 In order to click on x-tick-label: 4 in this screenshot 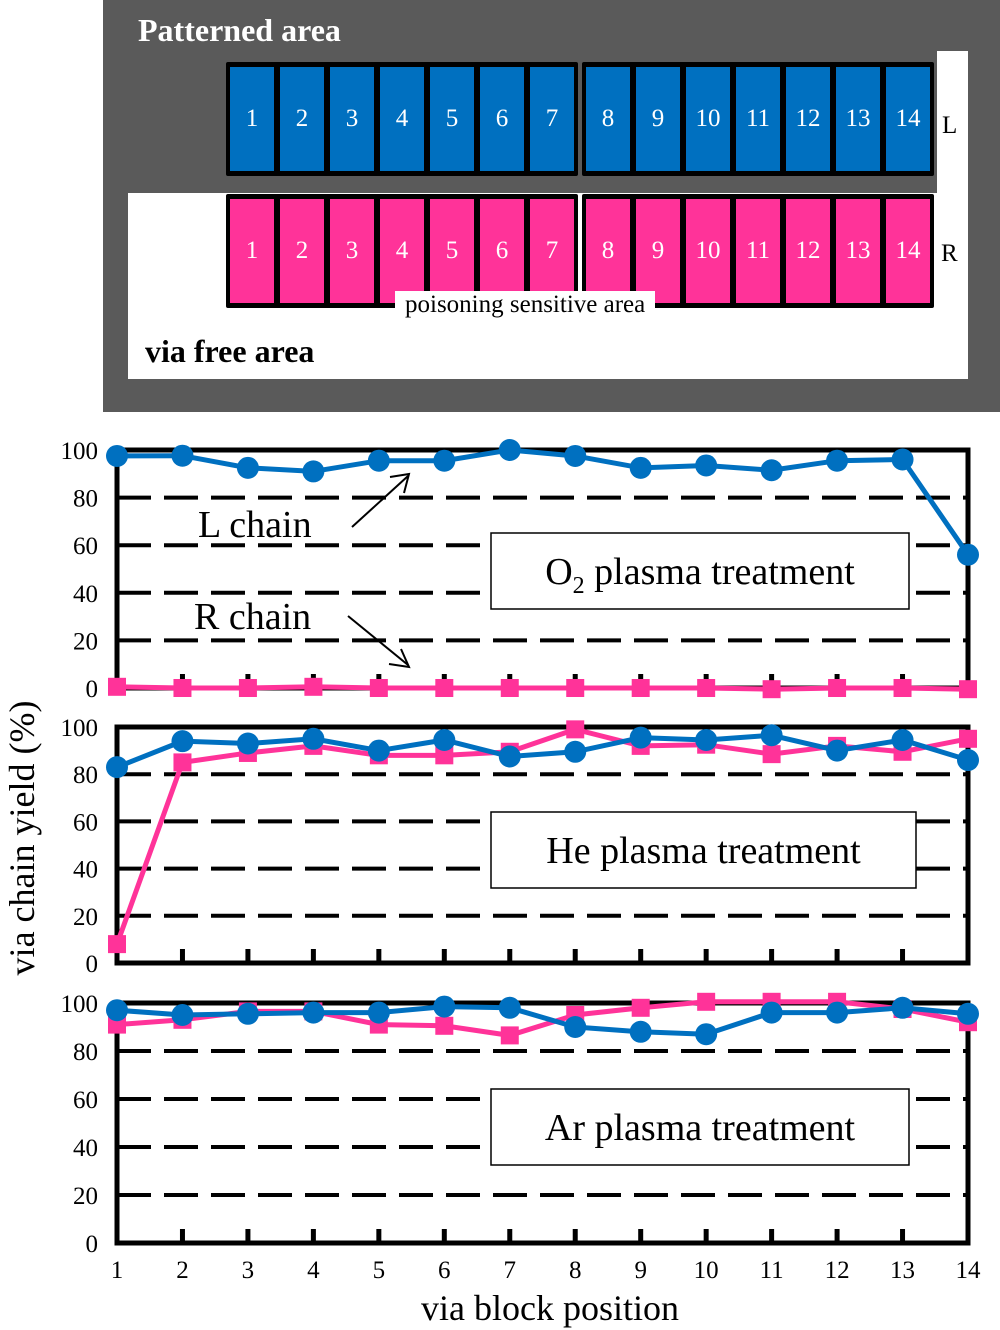, I will do `click(313, 1270)`.